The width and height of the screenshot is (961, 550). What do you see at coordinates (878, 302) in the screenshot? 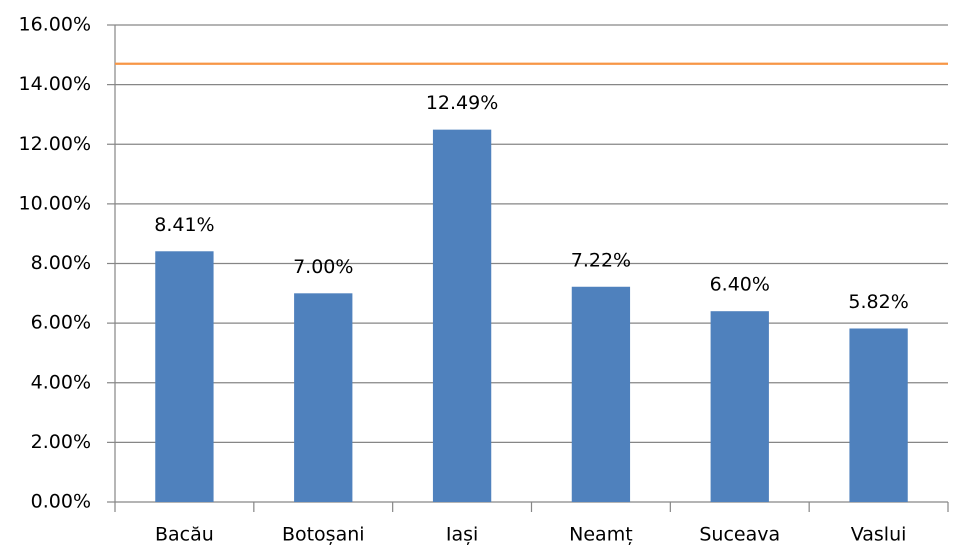
I see `data-label: 5.82%` at bounding box center [878, 302].